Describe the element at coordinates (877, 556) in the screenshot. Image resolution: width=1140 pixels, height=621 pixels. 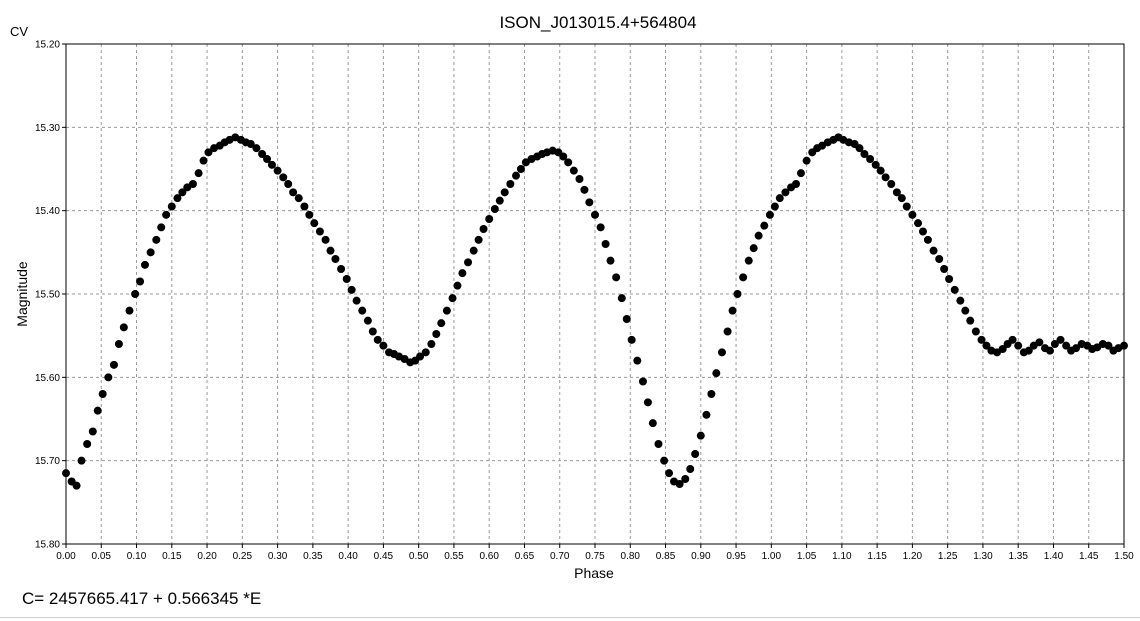
I see `x-tick-label: 1.15` at that location.